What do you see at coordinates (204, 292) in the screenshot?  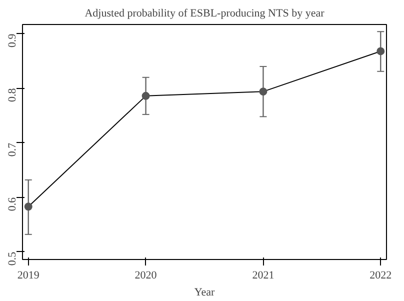 I see `x-axis-title: Year` at bounding box center [204, 292].